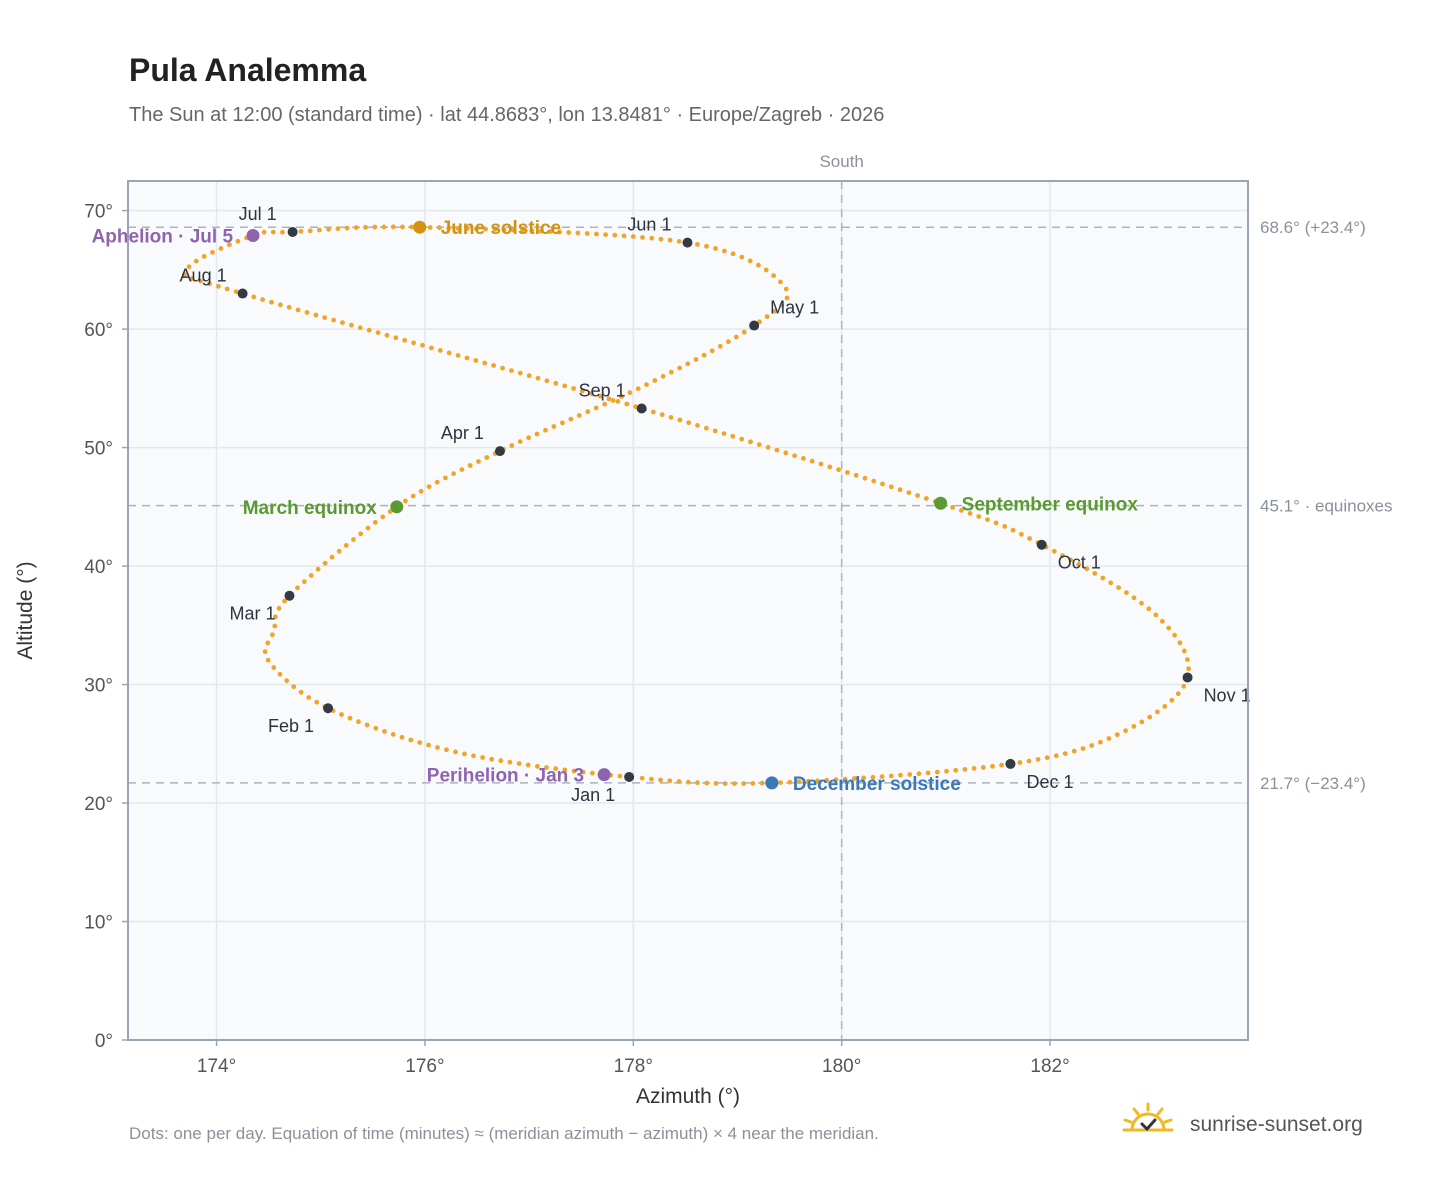  What do you see at coordinates (98, 804) in the screenshot?
I see `y-tick-label: 20°` at bounding box center [98, 804].